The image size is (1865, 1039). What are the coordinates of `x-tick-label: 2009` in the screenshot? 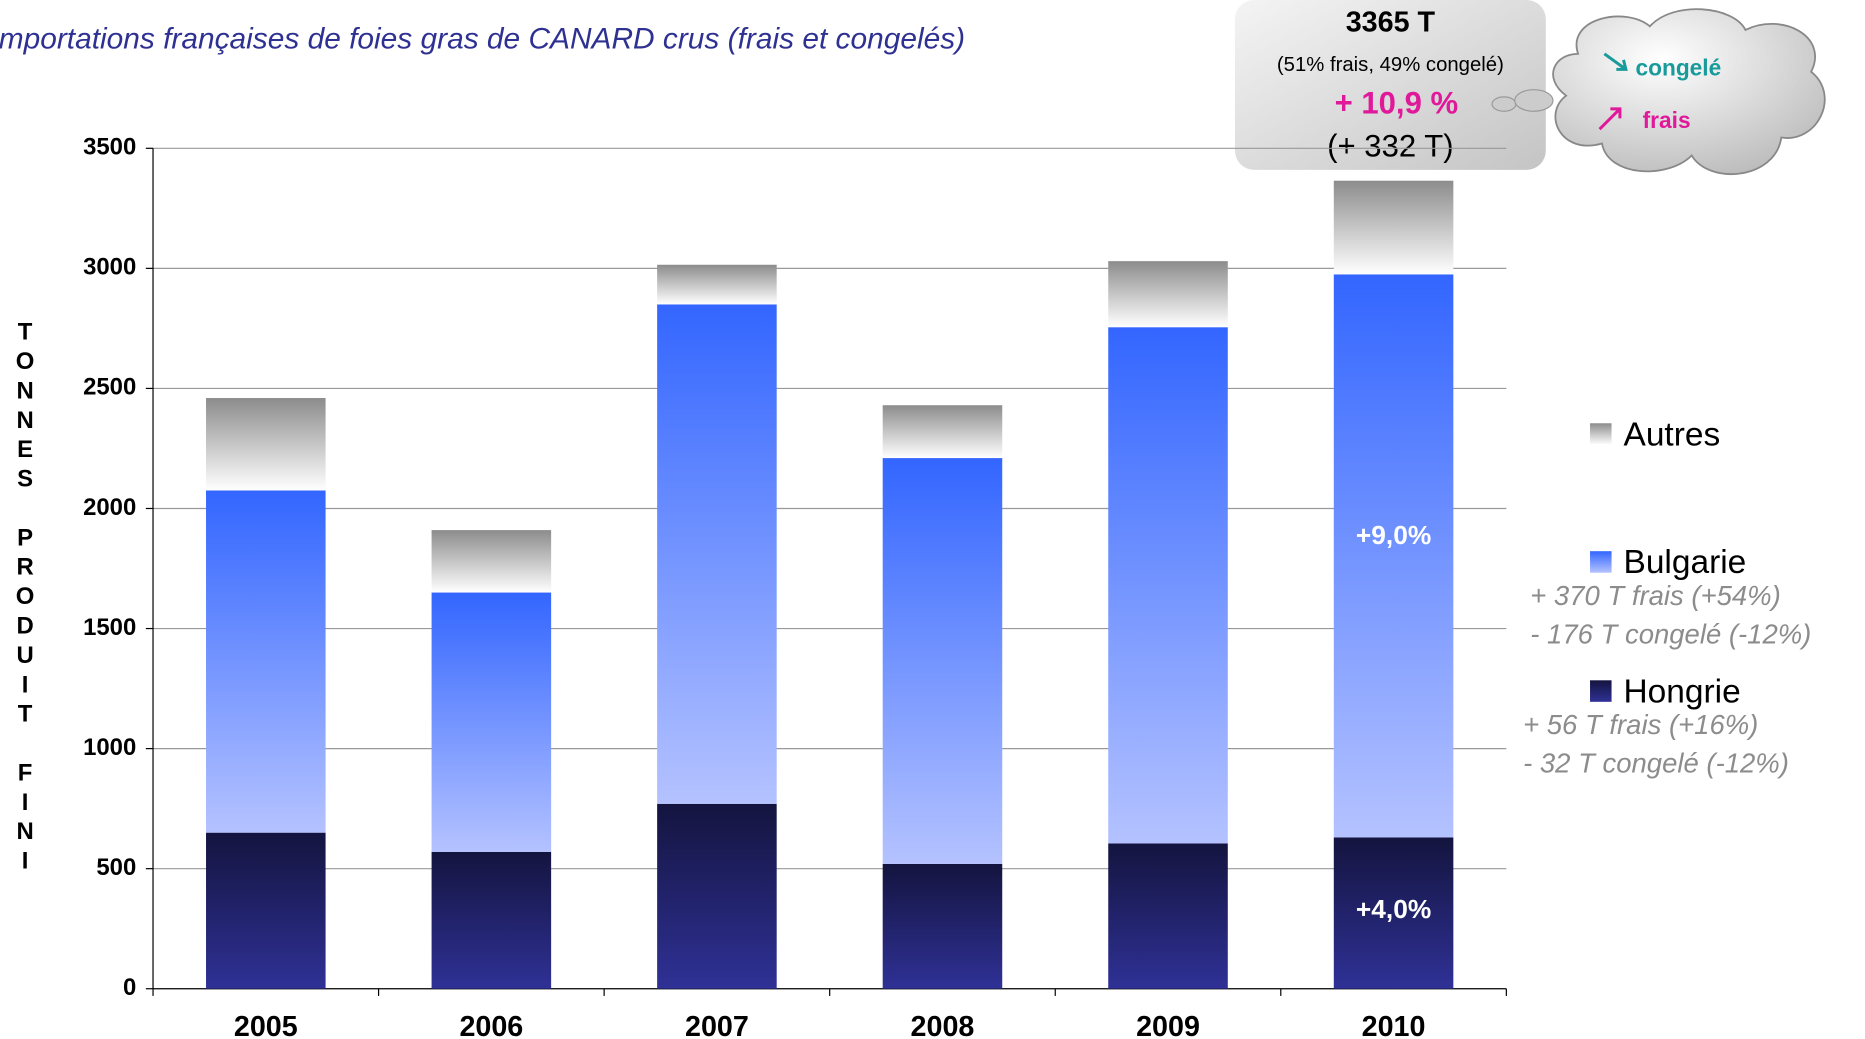 It's located at (1168, 1025).